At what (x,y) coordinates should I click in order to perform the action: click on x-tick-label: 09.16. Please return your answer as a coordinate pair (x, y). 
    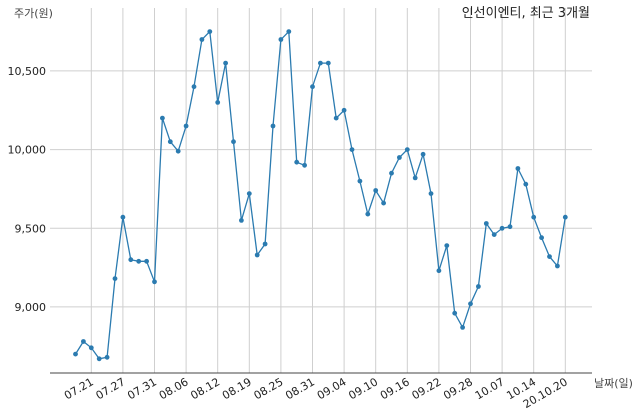
    Looking at the image, I should click on (395, 388).